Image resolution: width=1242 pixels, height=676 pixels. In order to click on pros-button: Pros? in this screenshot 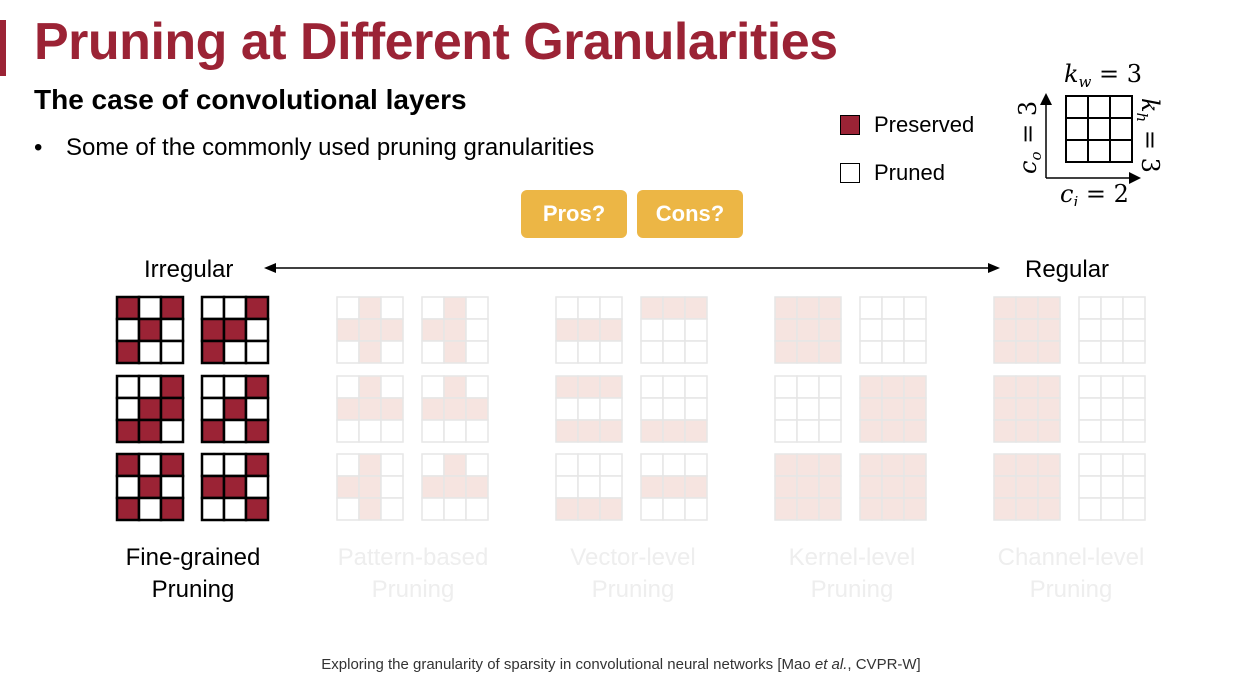, I will do `click(574, 214)`.